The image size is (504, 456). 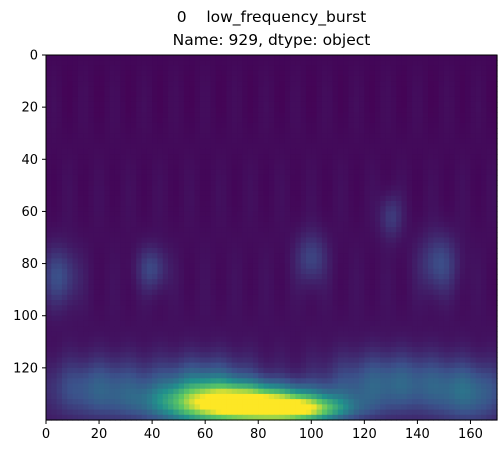 What do you see at coordinates (470, 434) in the screenshot?
I see `x-tick-label: 160` at bounding box center [470, 434].